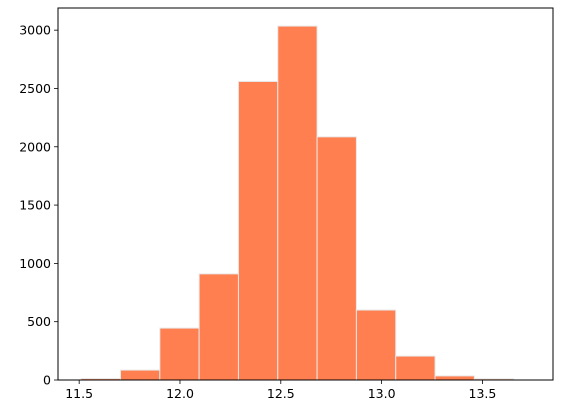  What do you see at coordinates (281, 393) in the screenshot?
I see `x-tick-label-2: 12.5` at bounding box center [281, 393].